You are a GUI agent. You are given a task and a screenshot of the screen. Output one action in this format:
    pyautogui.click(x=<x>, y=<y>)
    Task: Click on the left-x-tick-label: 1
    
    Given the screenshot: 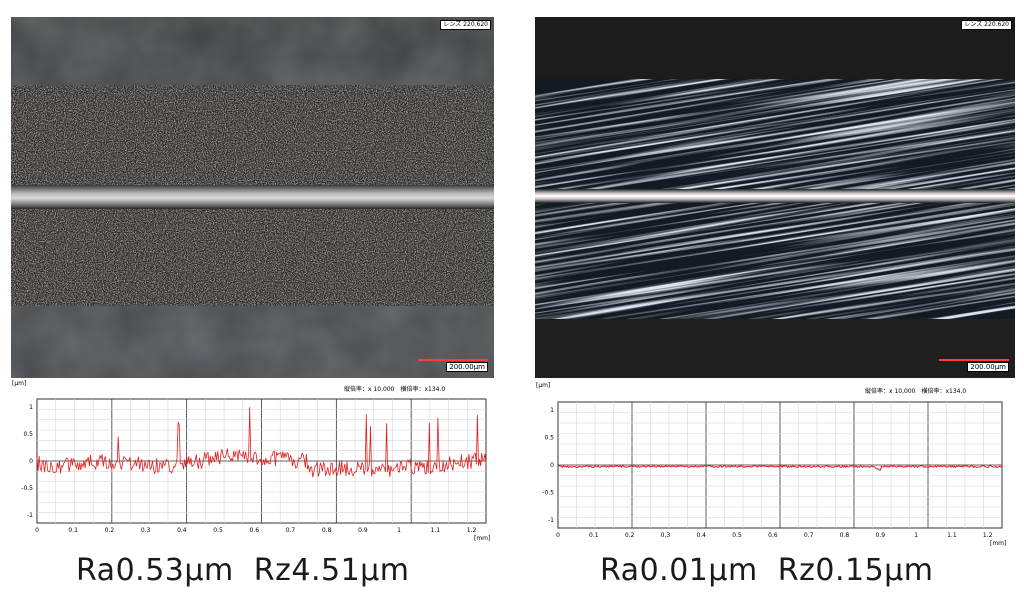 What is the action you would take?
    pyautogui.click(x=399, y=530)
    